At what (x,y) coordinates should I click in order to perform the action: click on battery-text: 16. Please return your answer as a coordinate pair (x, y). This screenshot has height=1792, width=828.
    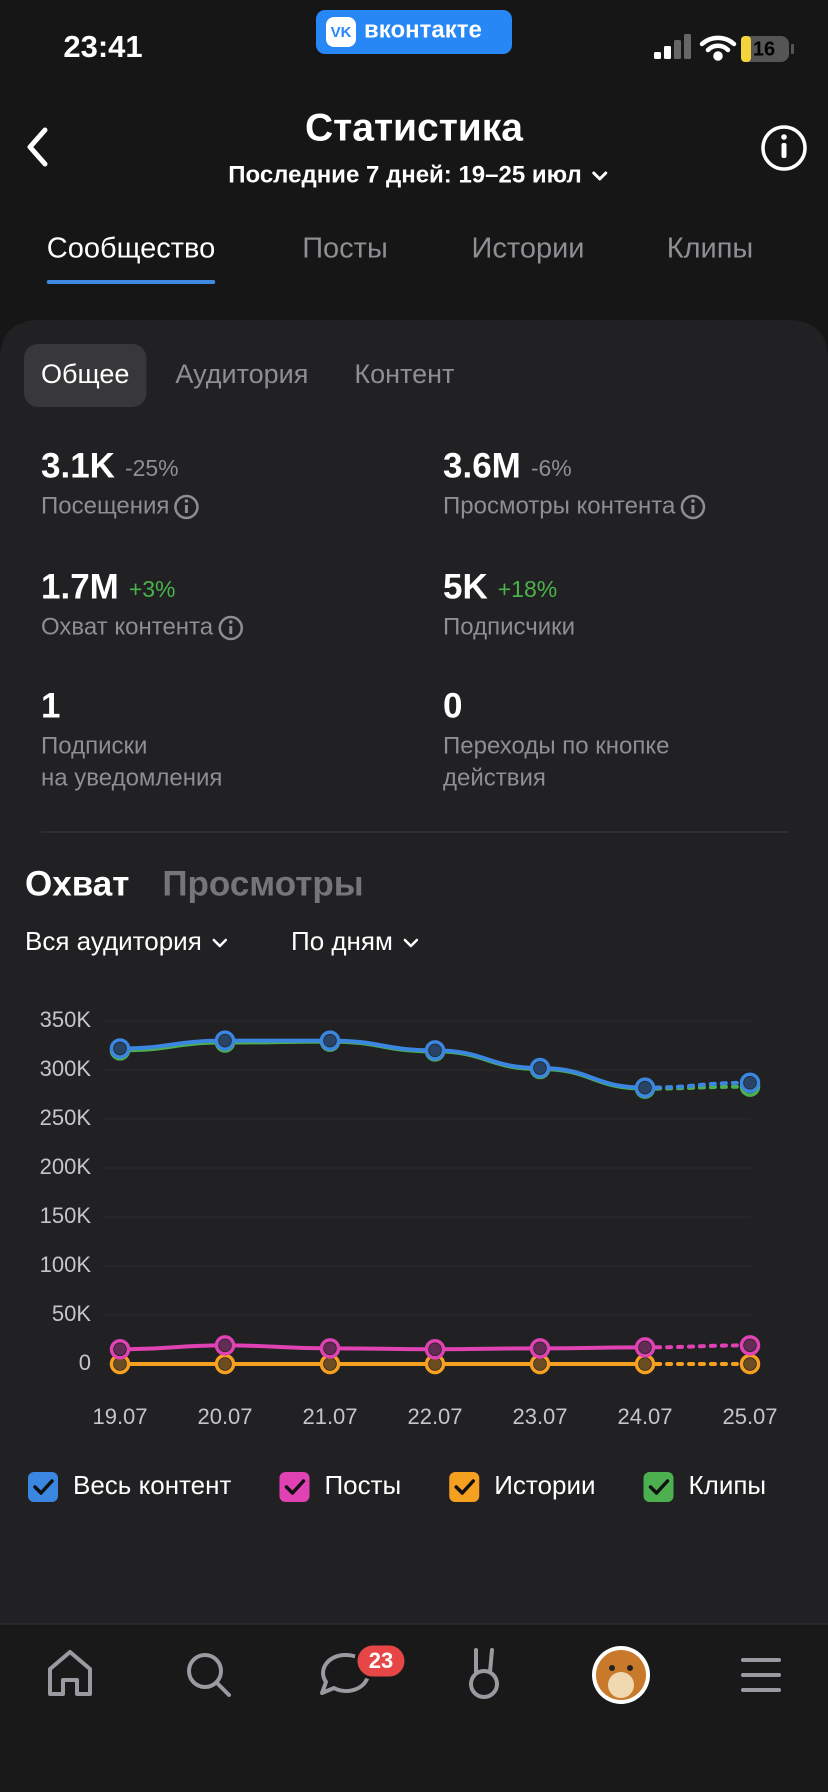
    Looking at the image, I should click on (764, 49).